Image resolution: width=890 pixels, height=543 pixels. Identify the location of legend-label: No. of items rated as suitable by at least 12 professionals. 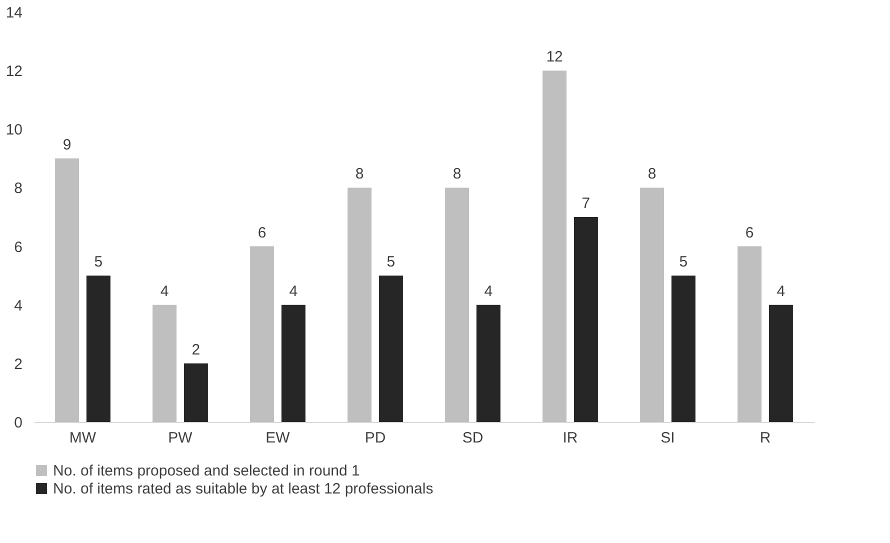
(243, 489).